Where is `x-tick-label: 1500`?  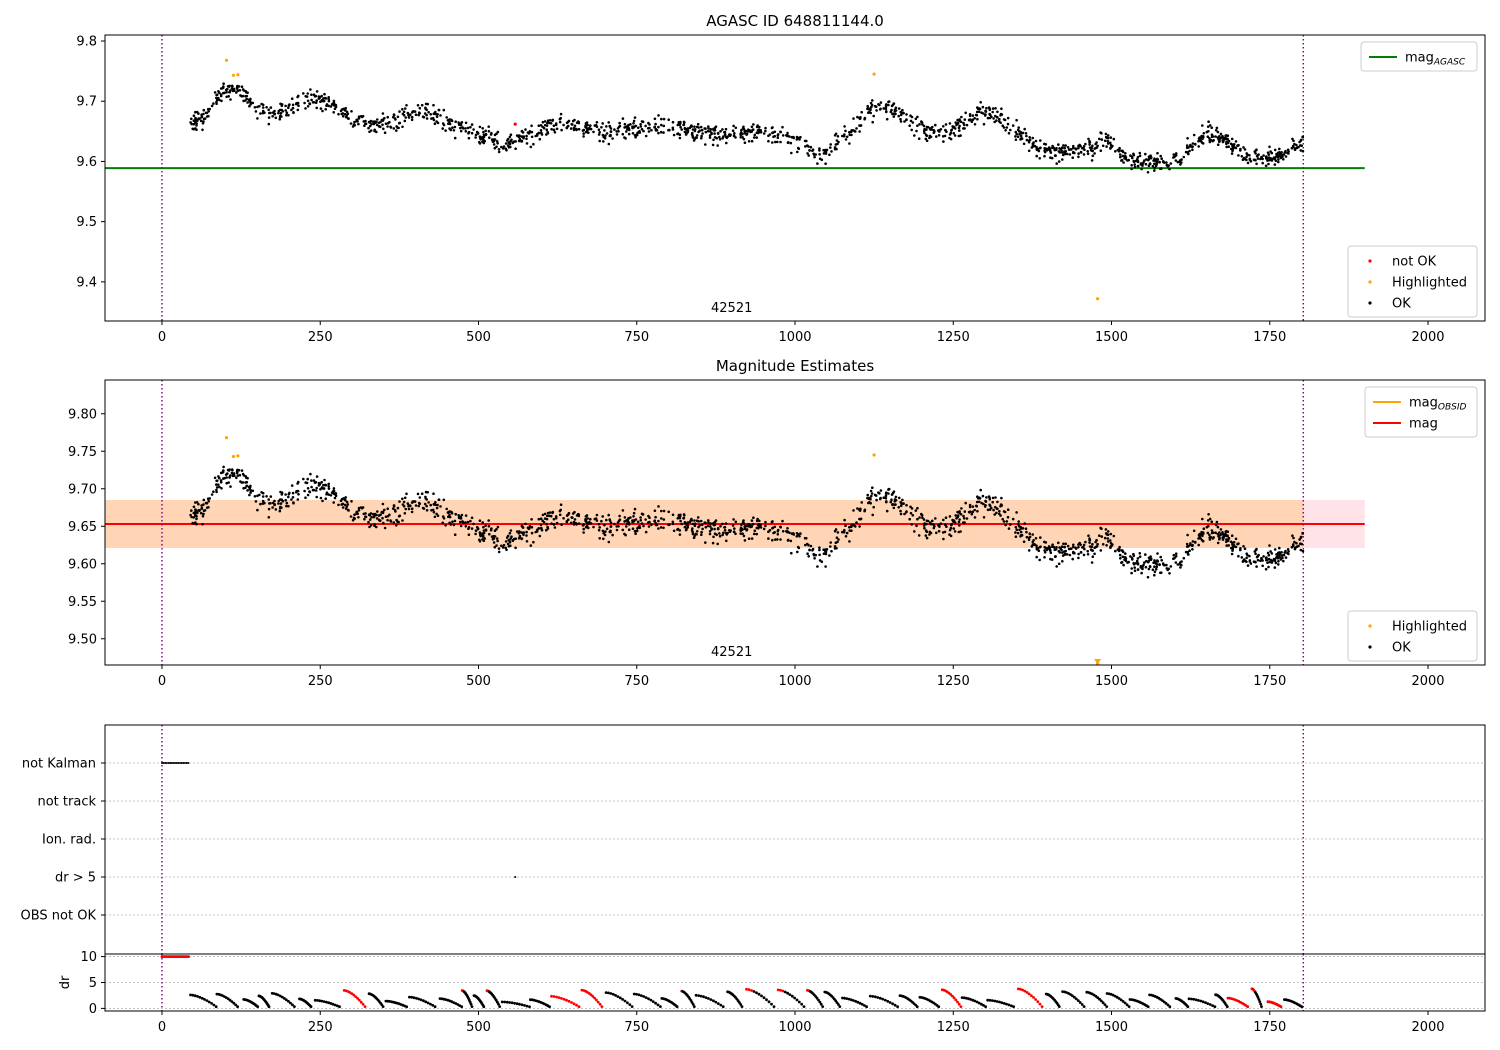 x-tick-label: 1500 is located at coordinates (1111, 1027).